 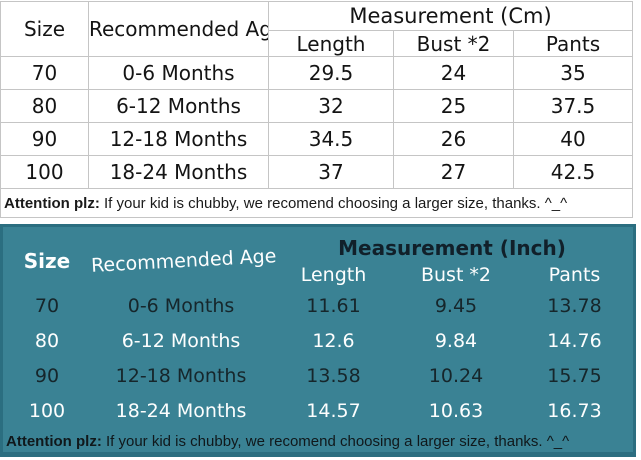 I want to click on bust-cell: 25, so click(x=453, y=106).